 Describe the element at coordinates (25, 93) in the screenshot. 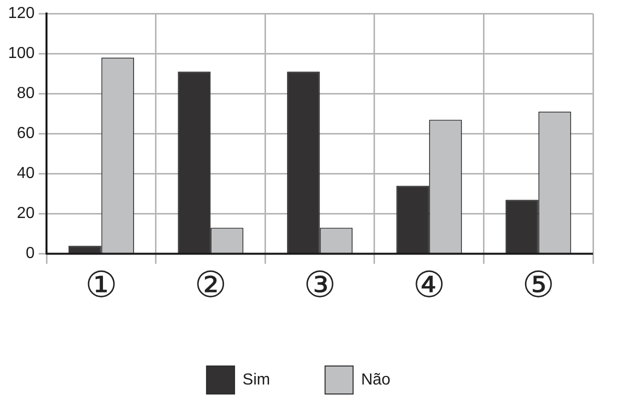

I see `y-tick-label: 80` at that location.